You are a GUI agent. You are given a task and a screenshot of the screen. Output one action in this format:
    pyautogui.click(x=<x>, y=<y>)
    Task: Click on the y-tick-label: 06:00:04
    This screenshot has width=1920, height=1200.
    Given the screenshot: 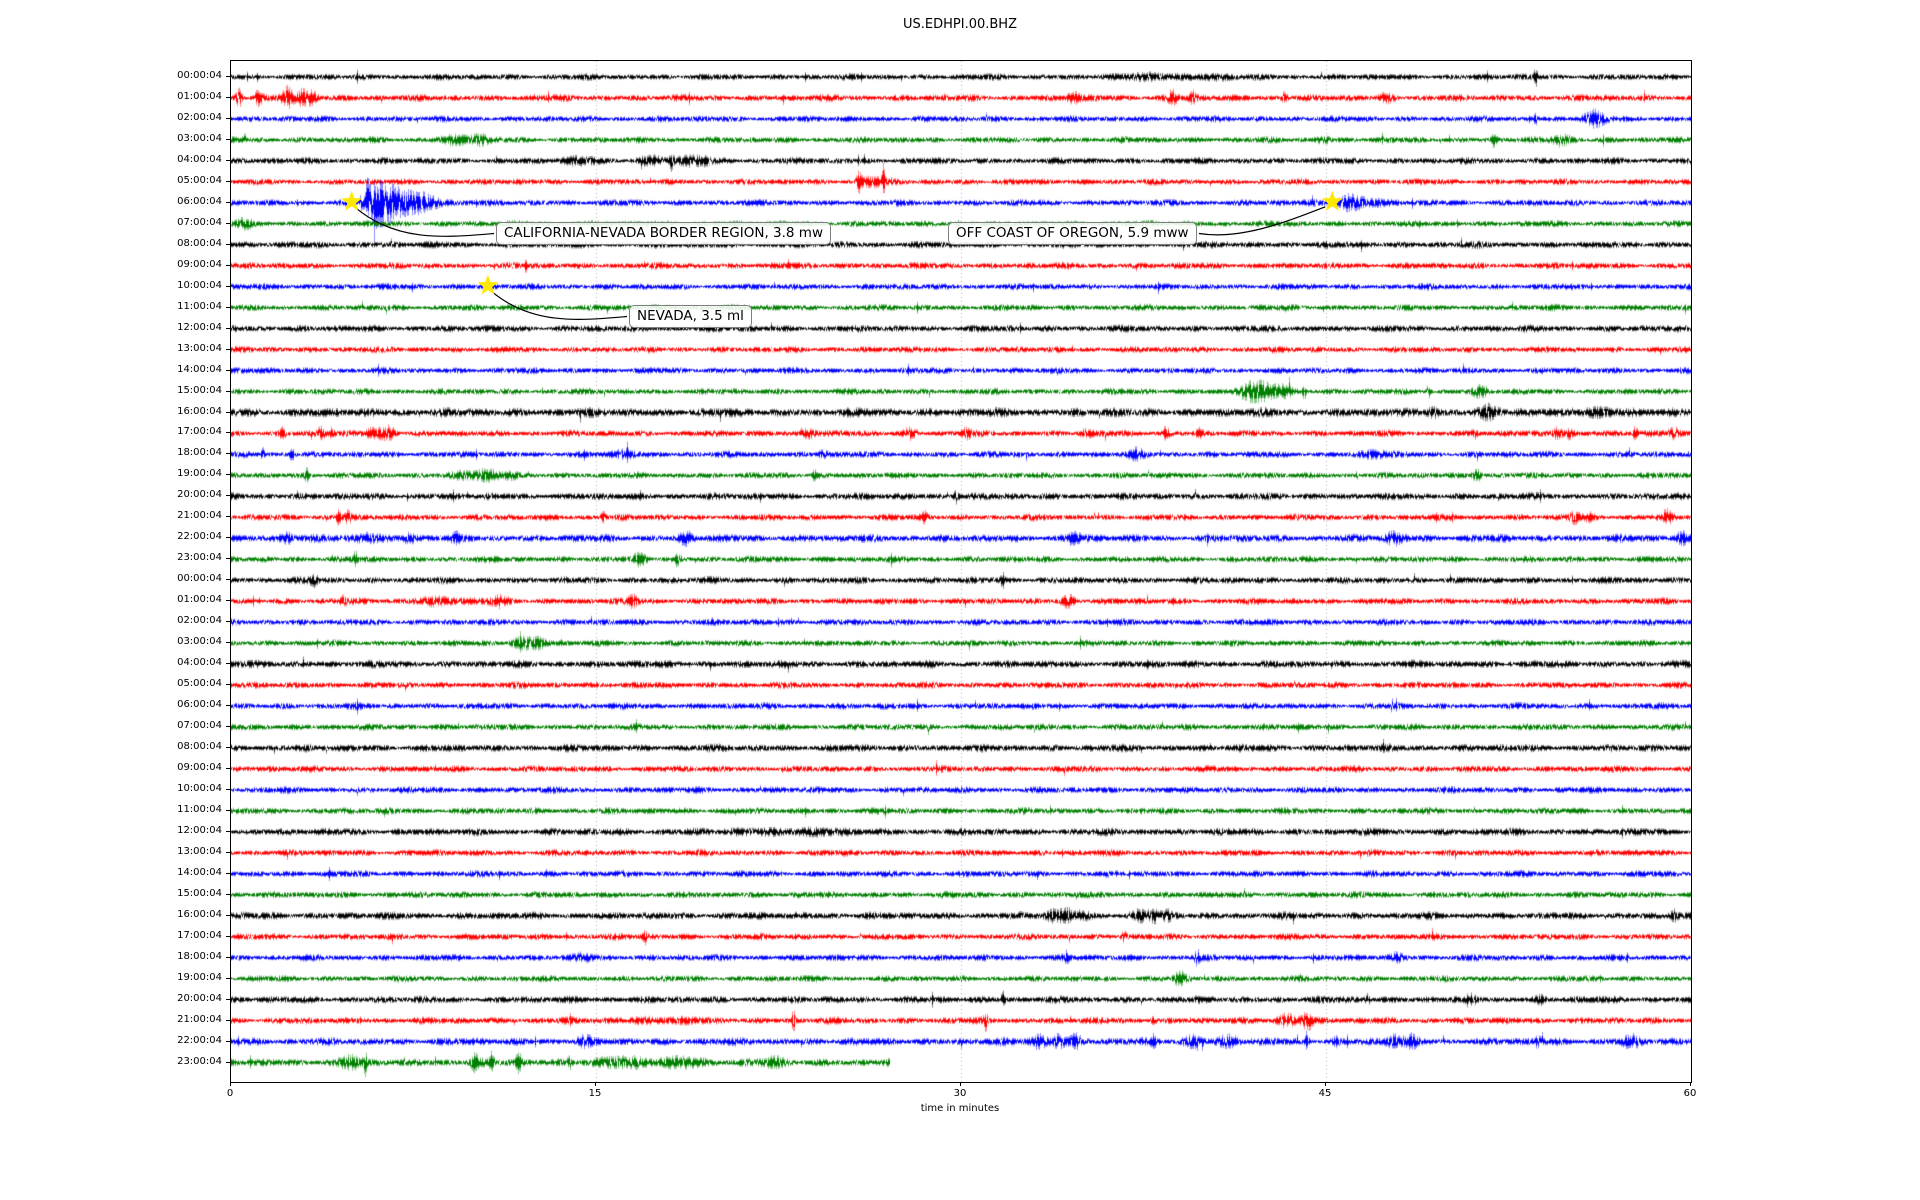 What is the action you would take?
    pyautogui.click(x=199, y=705)
    